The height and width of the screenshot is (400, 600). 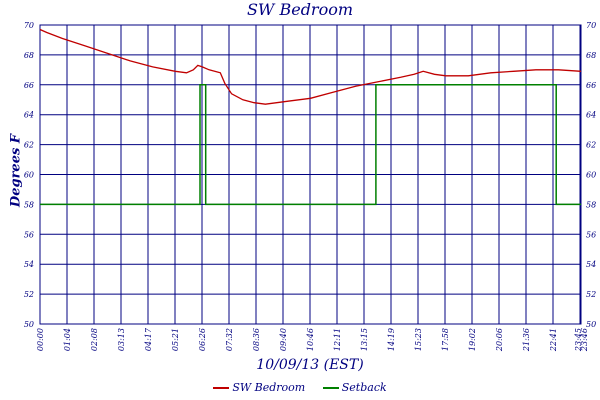 I want to click on y-tick-label-left: 50, so click(x=29, y=324).